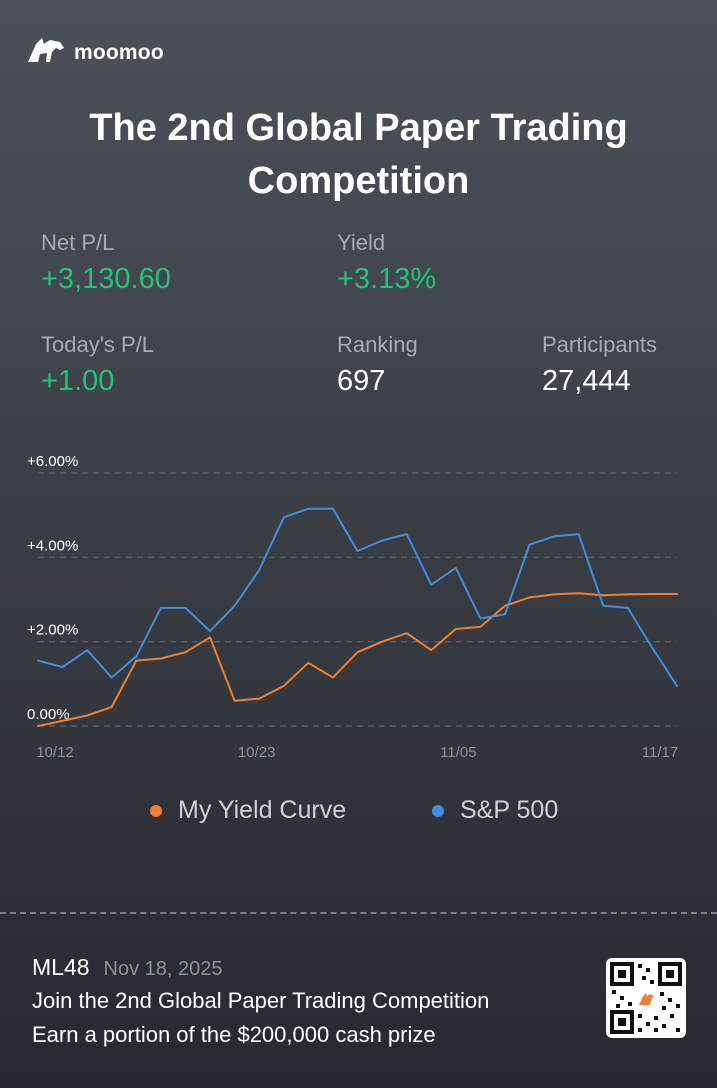 Image resolution: width=717 pixels, height=1088 pixels. I want to click on today-pl-stat: Today's P/L +1.00, so click(97, 365).